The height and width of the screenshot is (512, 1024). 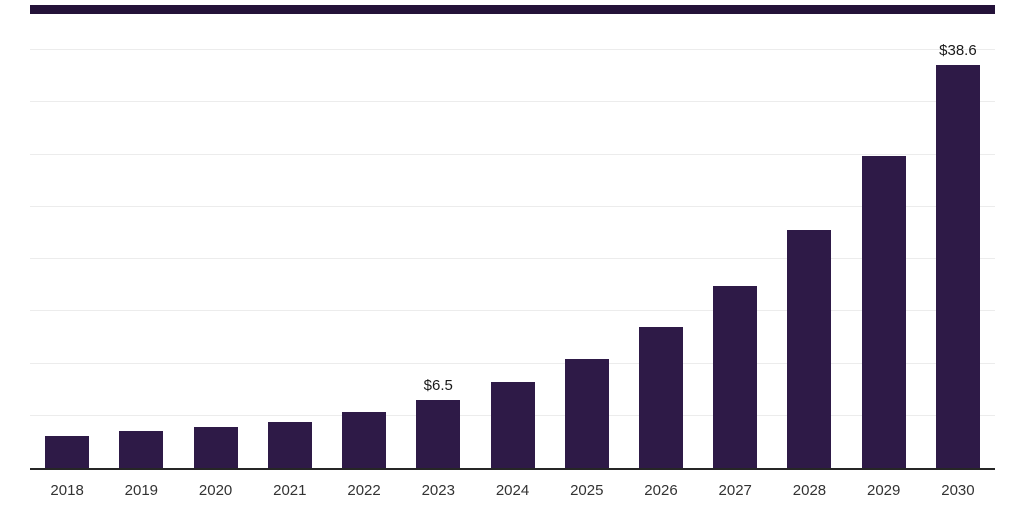 I want to click on bar-2024, so click(x=512, y=425).